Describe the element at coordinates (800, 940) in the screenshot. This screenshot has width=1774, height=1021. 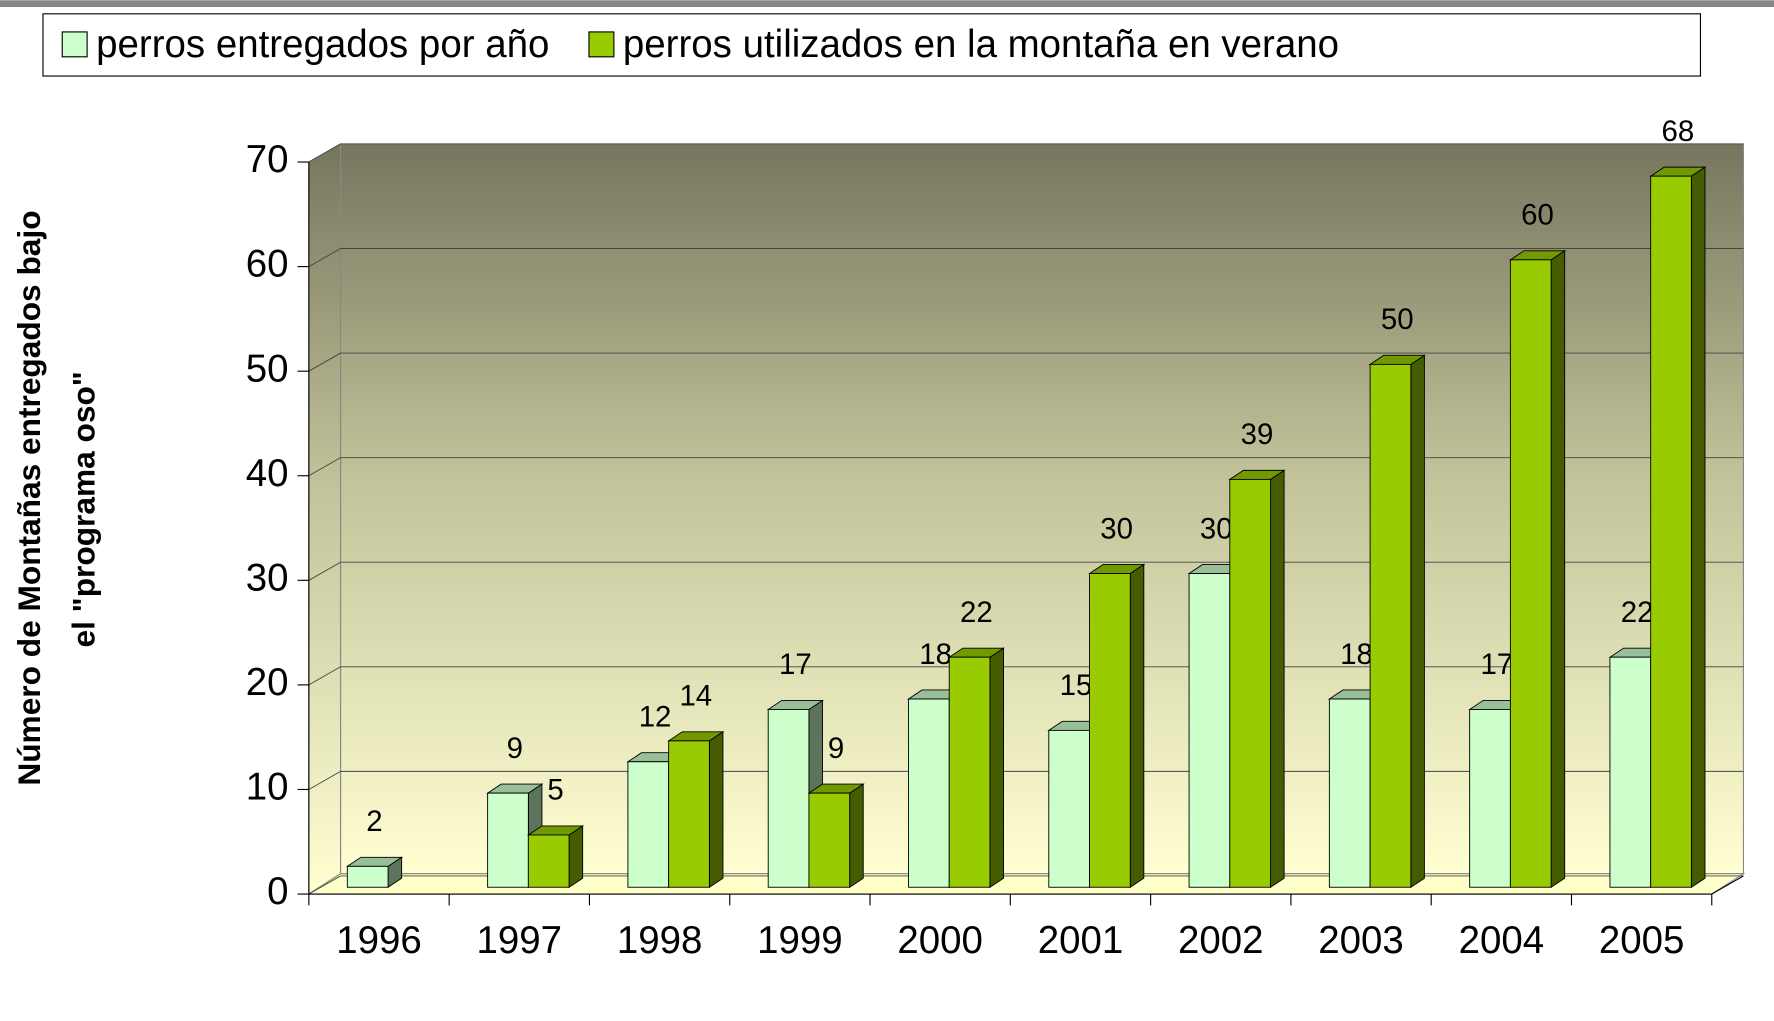
I see `x-tick-label: 1999` at that location.